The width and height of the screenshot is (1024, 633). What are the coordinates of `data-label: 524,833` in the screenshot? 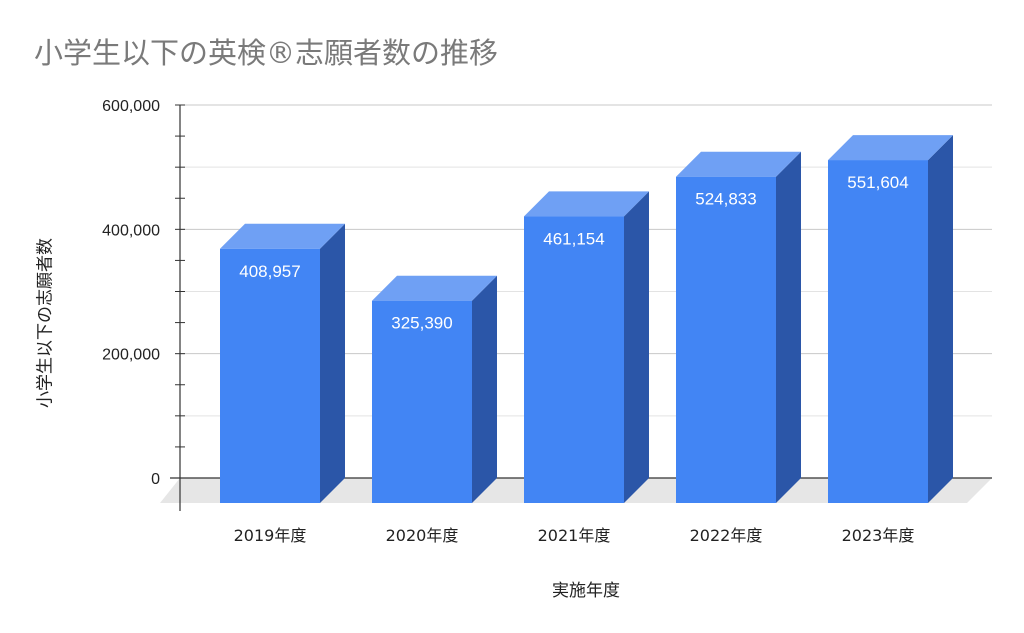 It's located at (725, 199).